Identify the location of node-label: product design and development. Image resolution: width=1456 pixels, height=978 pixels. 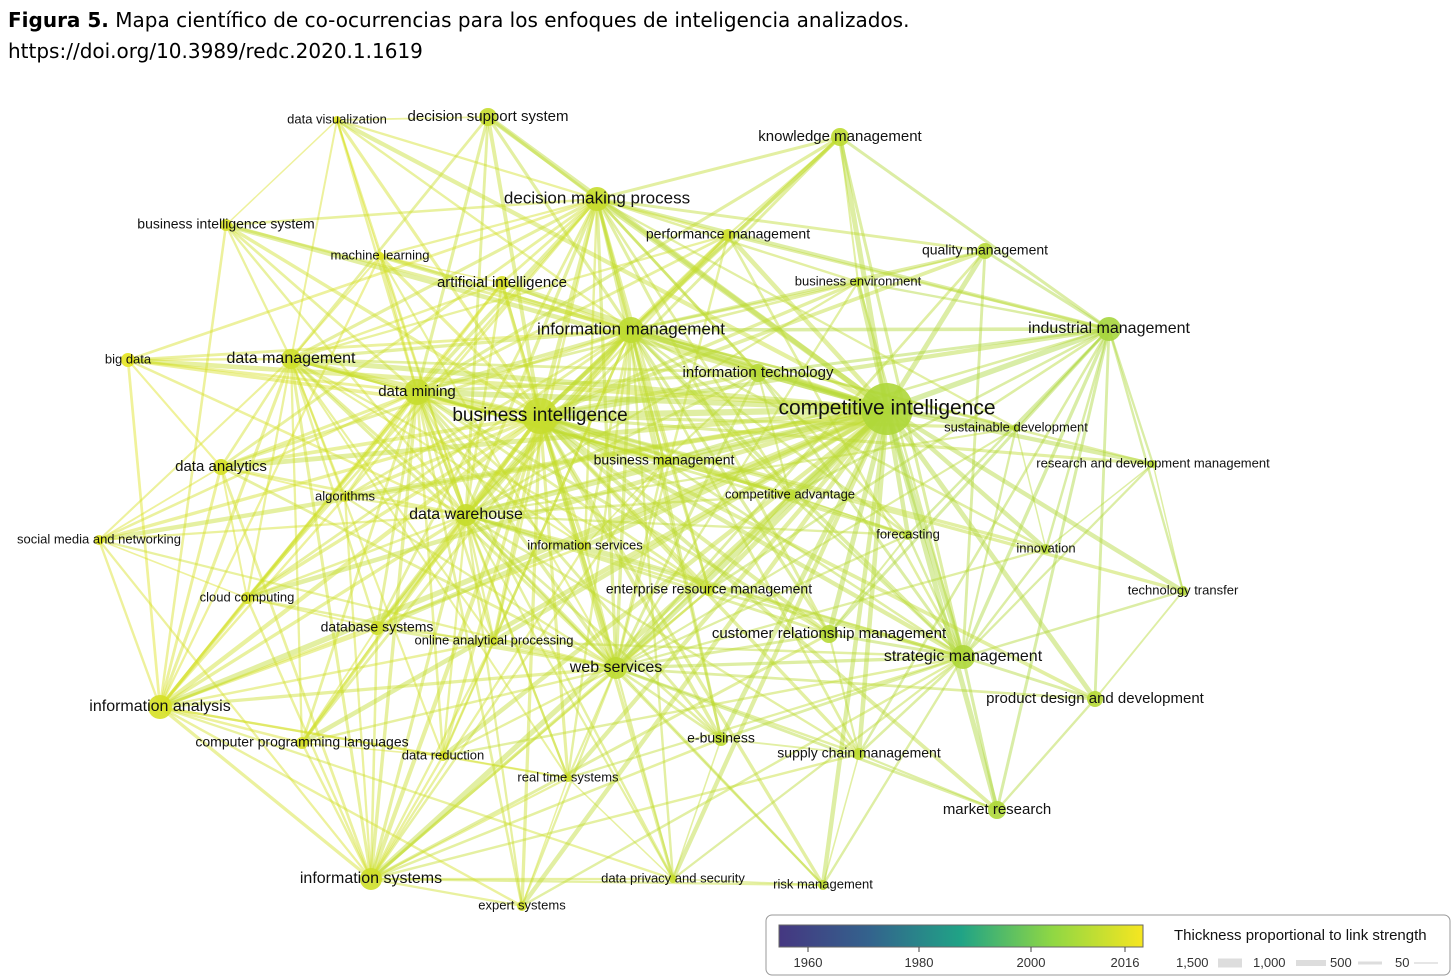
(1095, 698).